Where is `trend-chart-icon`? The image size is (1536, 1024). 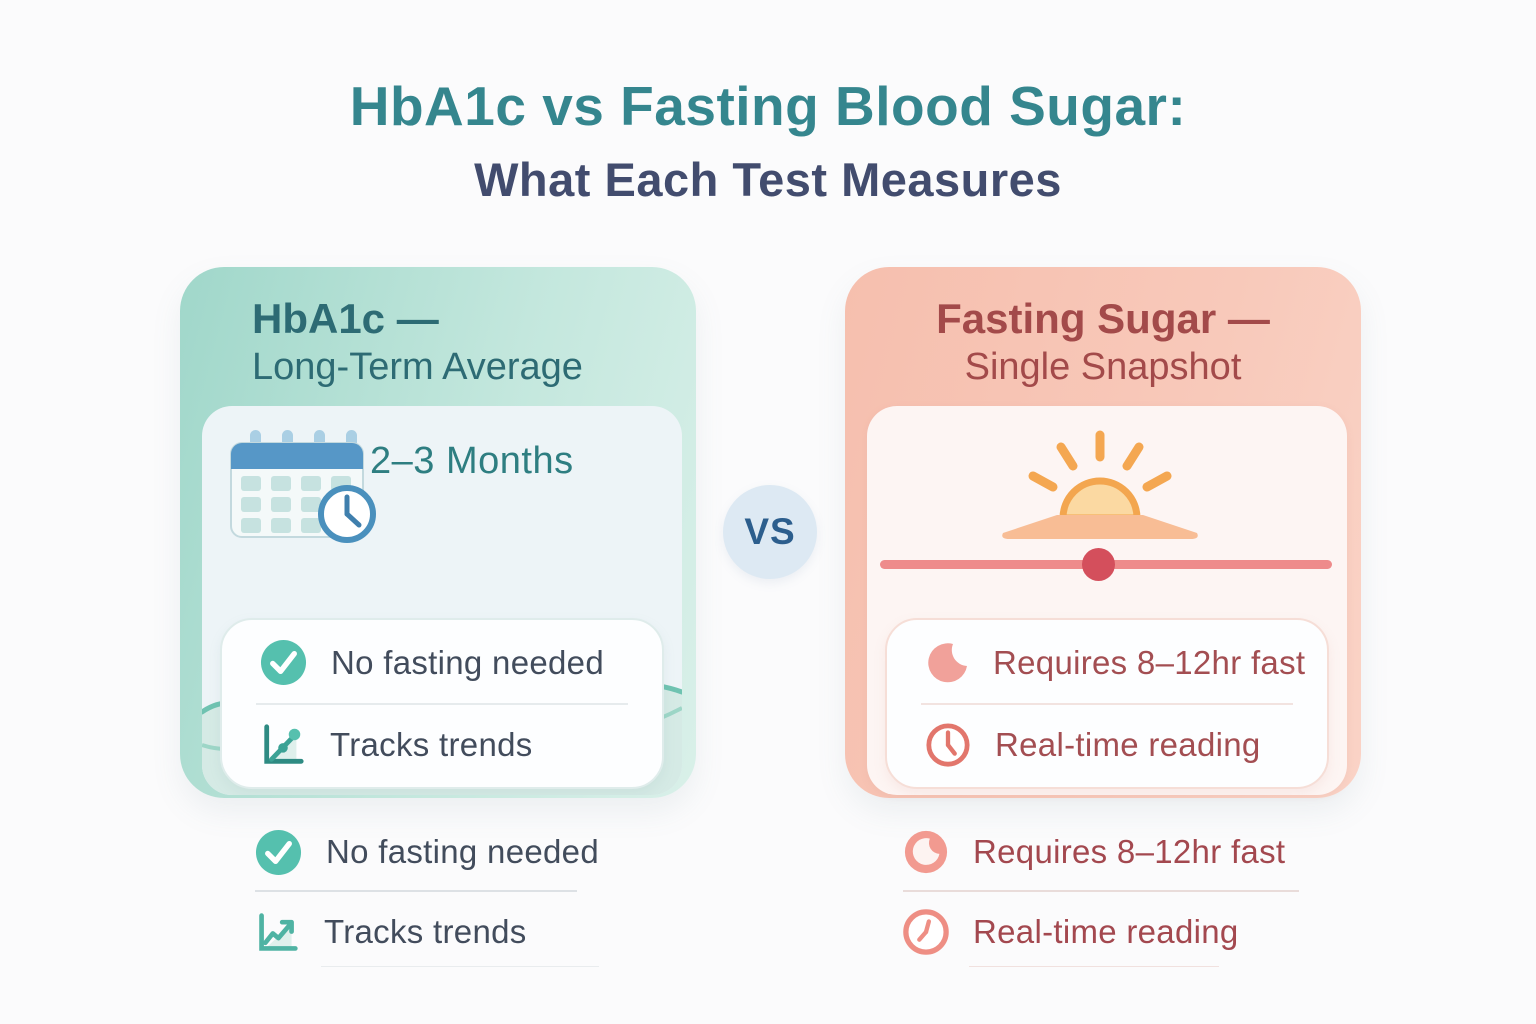
trend-chart-icon is located at coordinates (283, 745).